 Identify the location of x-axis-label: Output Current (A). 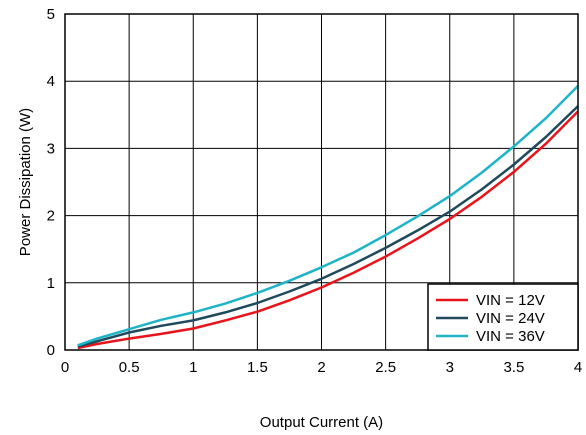
(321, 422).